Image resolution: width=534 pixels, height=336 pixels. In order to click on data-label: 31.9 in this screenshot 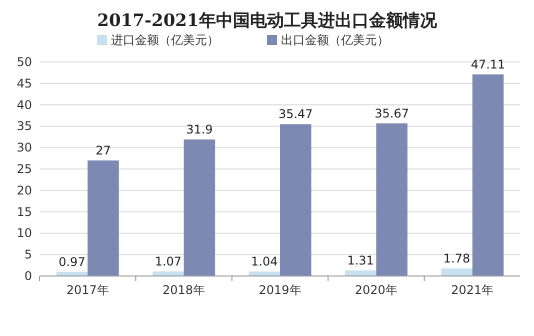, I will do `click(199, 129)`.